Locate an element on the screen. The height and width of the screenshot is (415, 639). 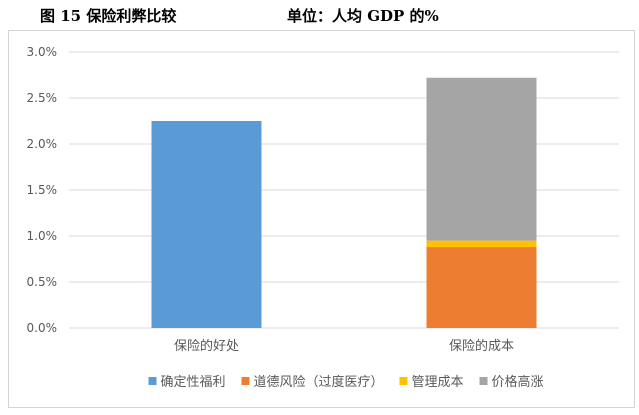
legend-label: 确定性福利 is located at coordinates (193, 382).